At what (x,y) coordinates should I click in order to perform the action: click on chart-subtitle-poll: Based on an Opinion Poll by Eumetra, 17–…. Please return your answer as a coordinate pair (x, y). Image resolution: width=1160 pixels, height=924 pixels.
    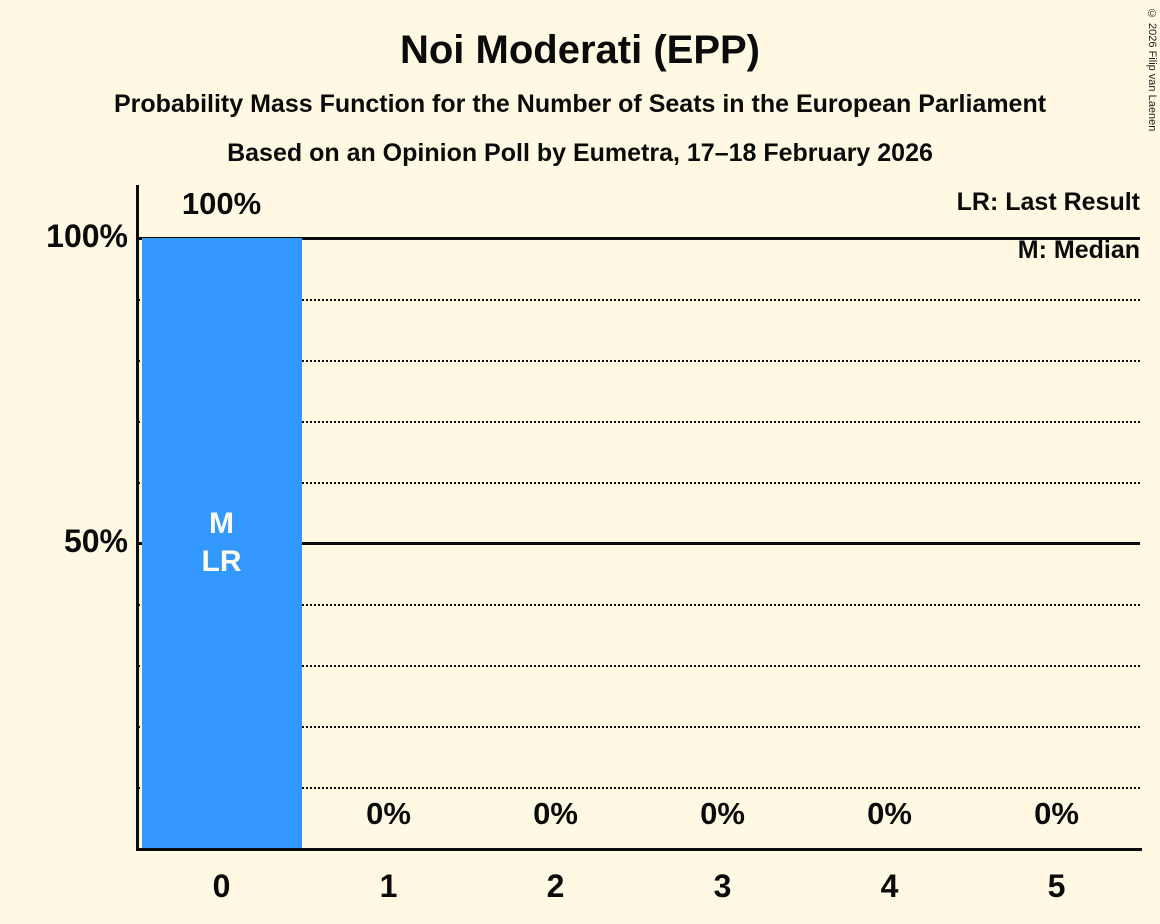
    Looking at the image, I should click on (580, 153).